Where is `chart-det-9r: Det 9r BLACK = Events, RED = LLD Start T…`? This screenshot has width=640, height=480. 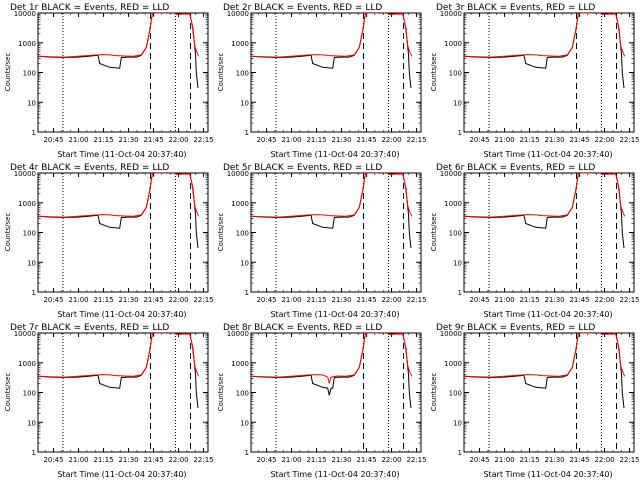
chart-det-9r: Det 9r BLACK = Events, RED = LLD Start T… is located at coordinates (535, 401).